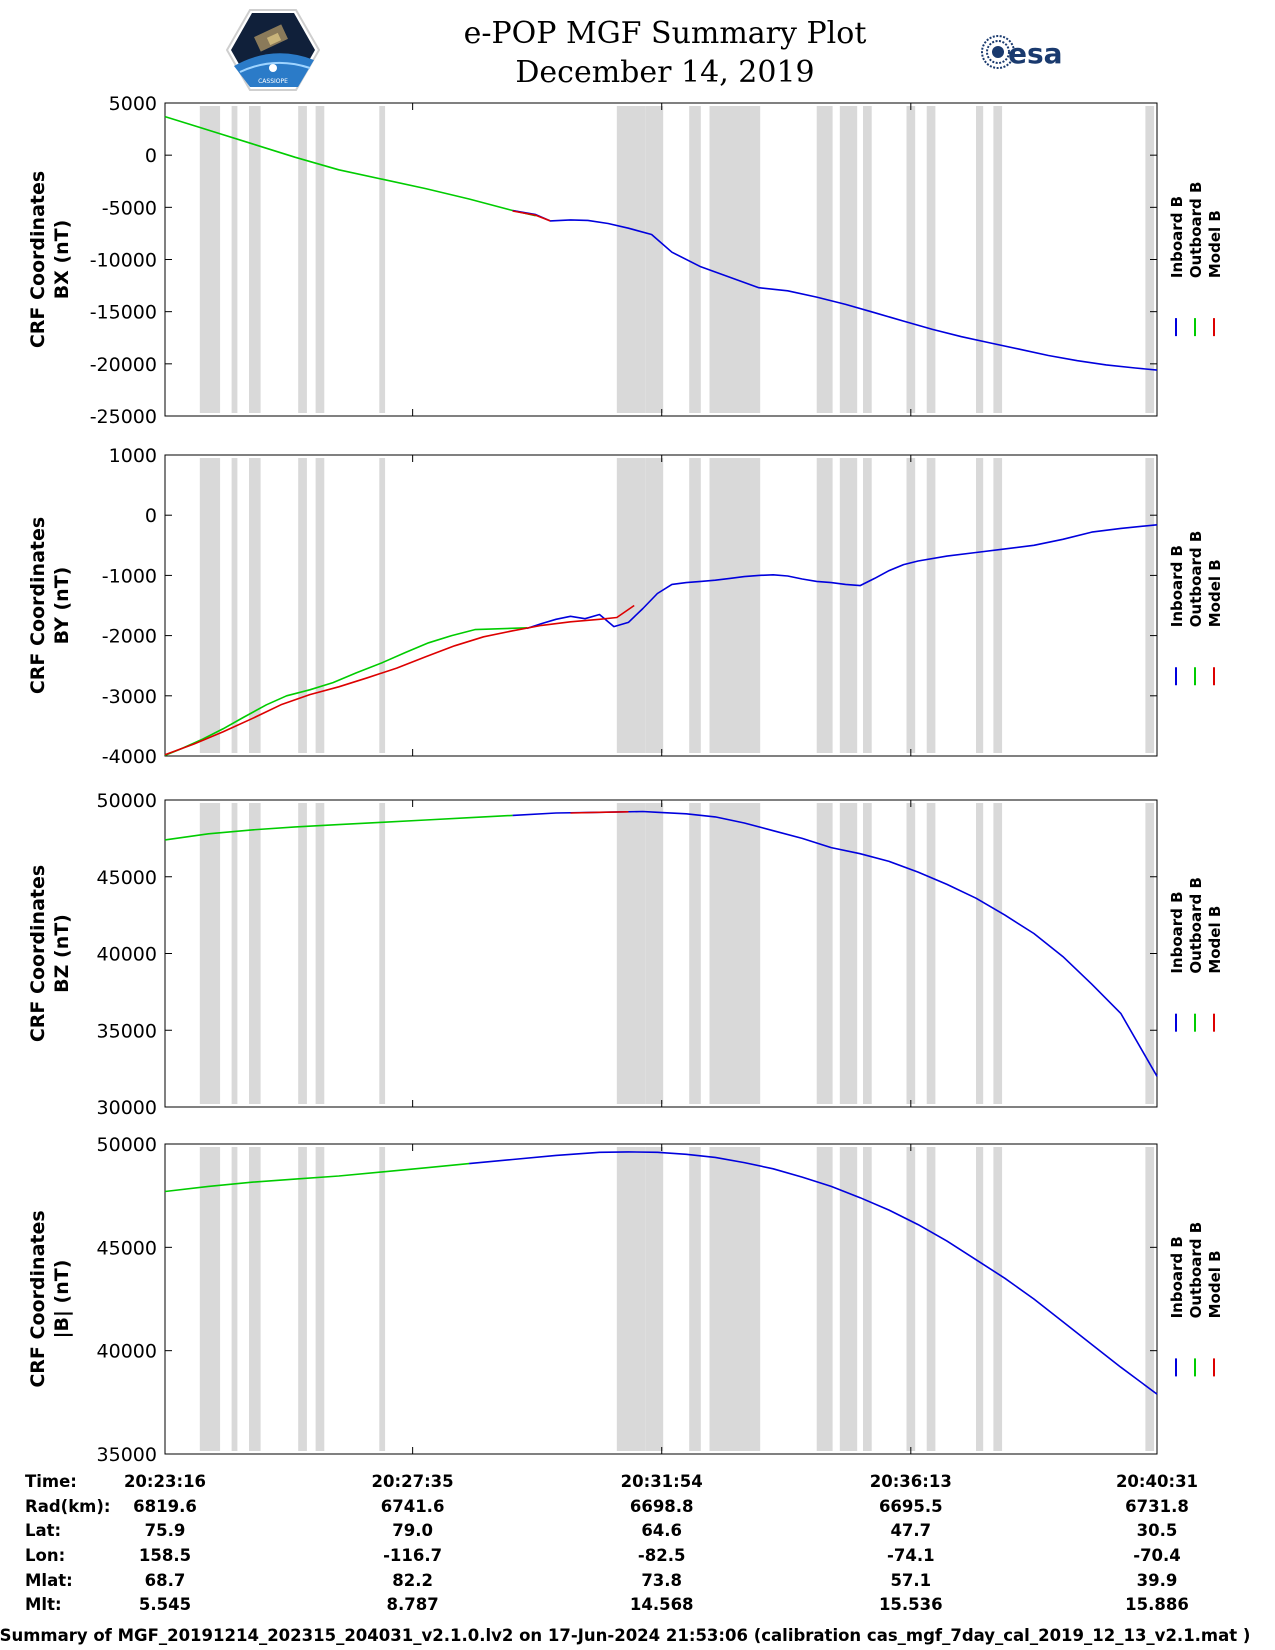 This screenshot has height=1650, width=1275. Describe the element at coordinates (911, 1555) in the screenshot. I see `ephemeris-value: -74.1` at that location.